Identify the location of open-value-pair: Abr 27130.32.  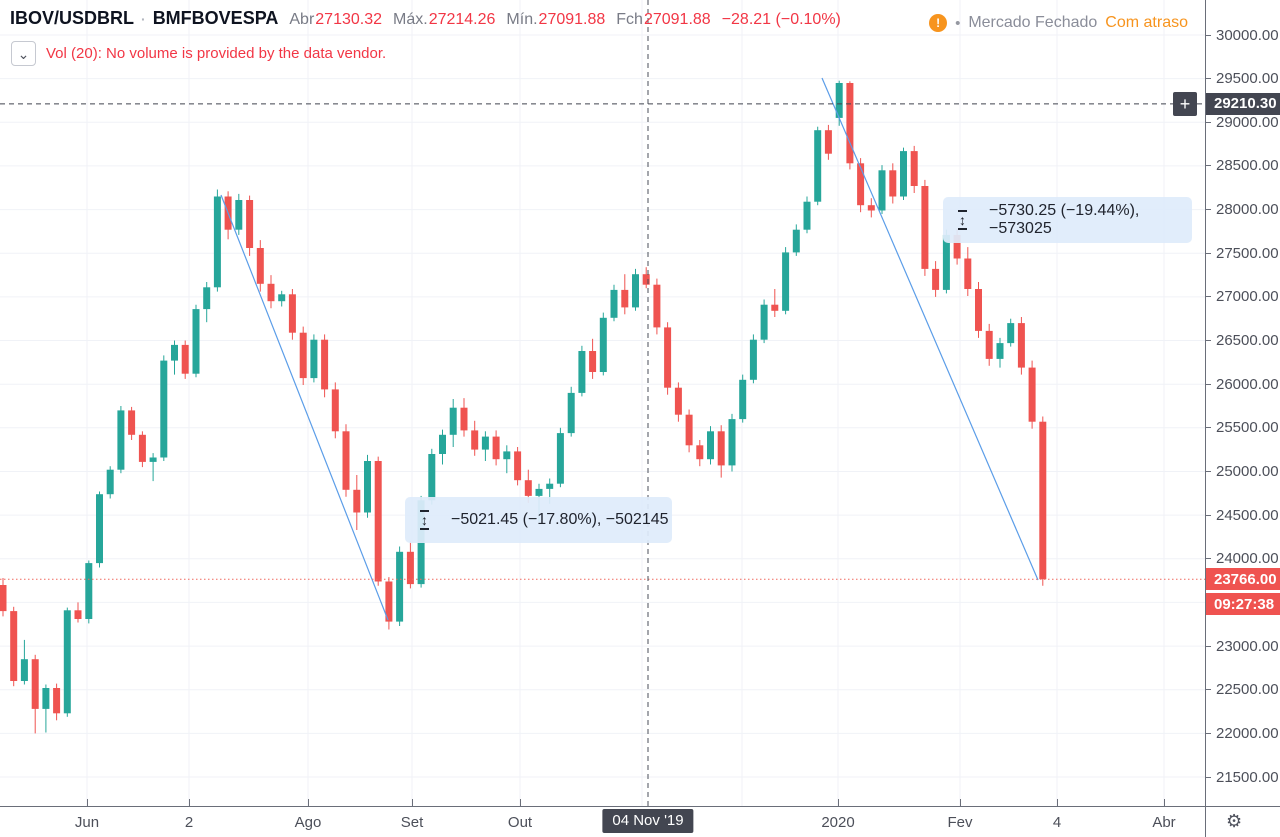
(336, 19).